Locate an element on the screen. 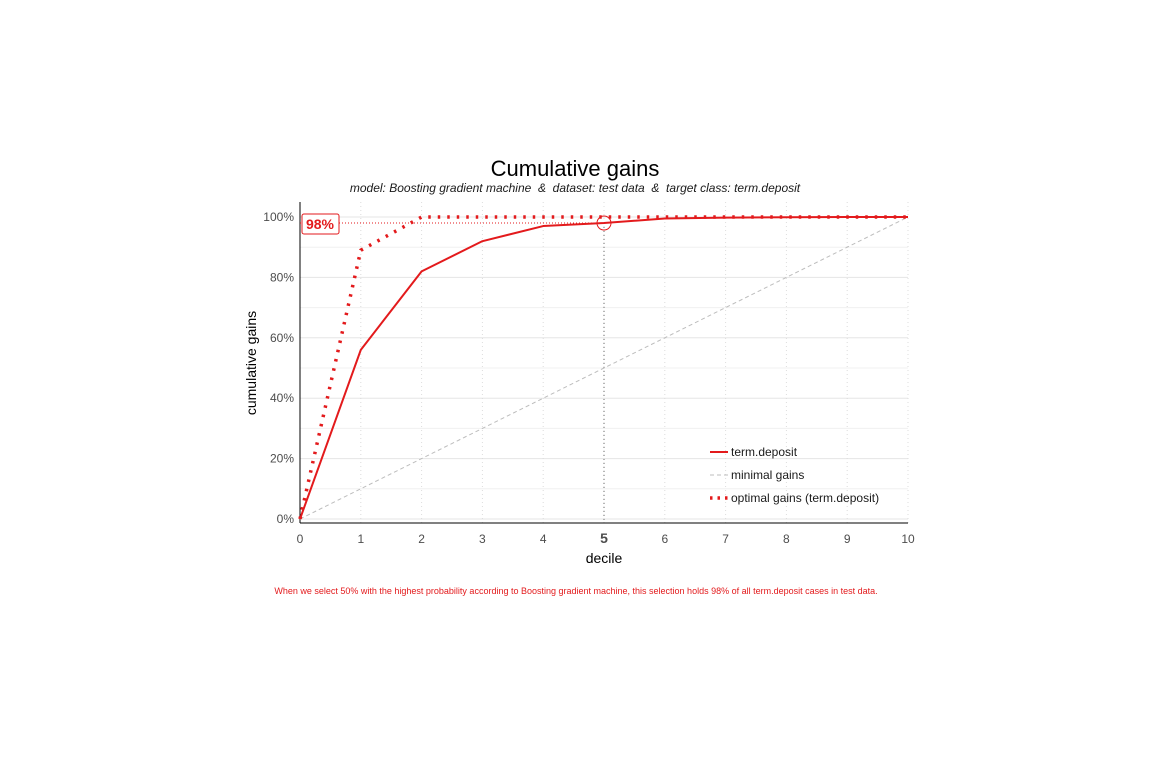 This screenshot has width=1152, height=768. x-tick-label: 5 is located at coordinates (604, 538).